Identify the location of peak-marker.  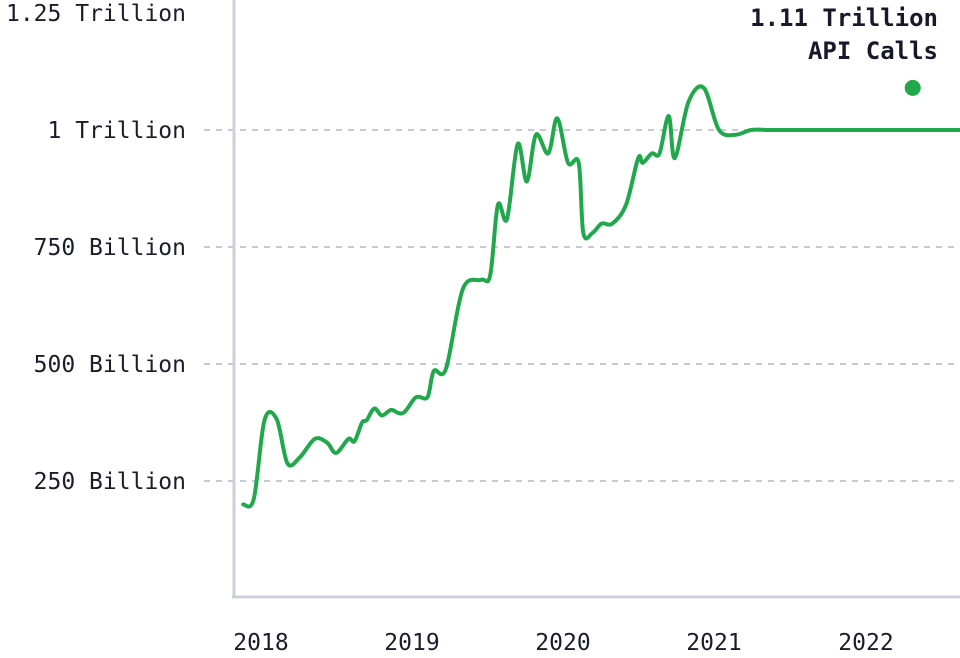
(912, 87).